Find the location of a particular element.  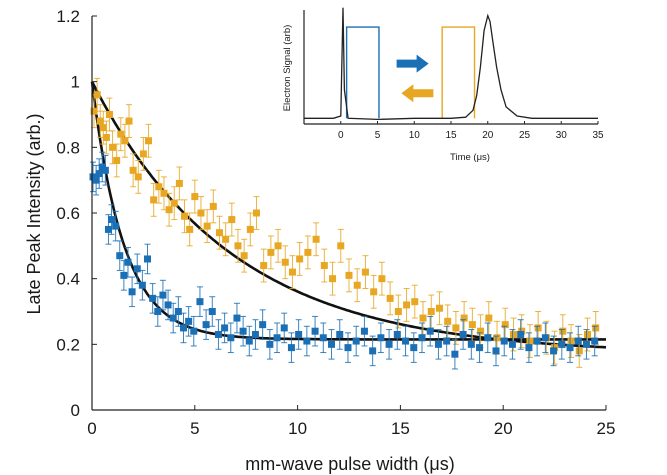

signal-trace is located at coordinates (451, 64).